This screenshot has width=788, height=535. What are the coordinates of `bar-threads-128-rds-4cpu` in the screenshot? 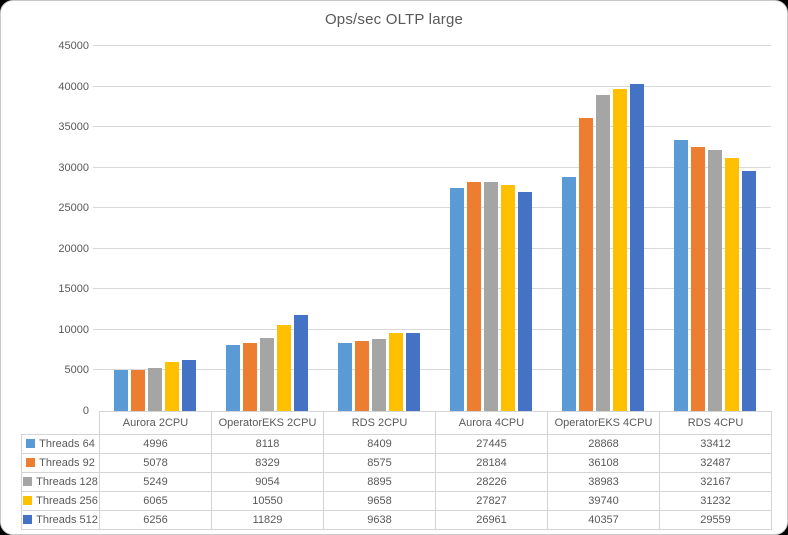 It's located at (715, 280).